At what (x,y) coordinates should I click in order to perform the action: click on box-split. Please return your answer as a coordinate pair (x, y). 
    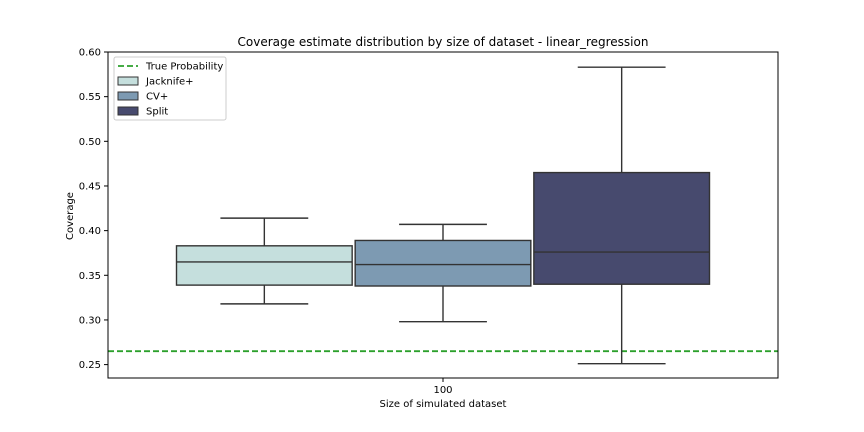
    Looking at the image, I should click on (622, 215).